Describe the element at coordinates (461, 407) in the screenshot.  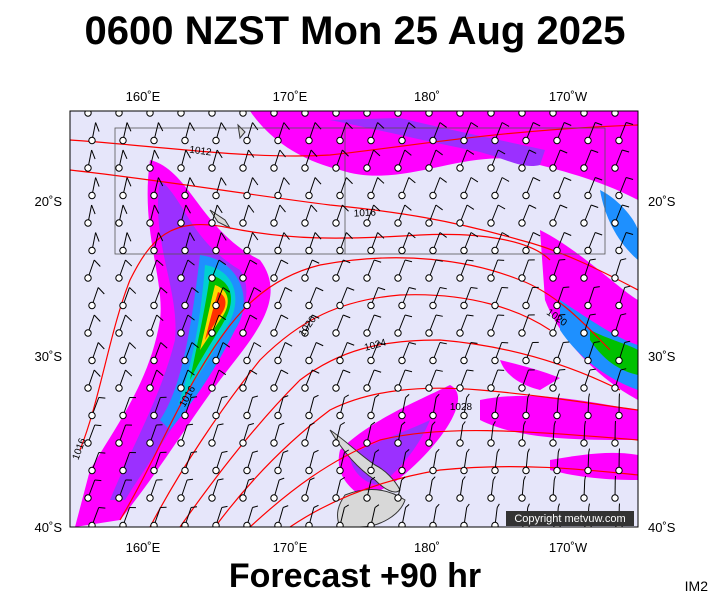
I see `isobar-label: 1028` at that location.